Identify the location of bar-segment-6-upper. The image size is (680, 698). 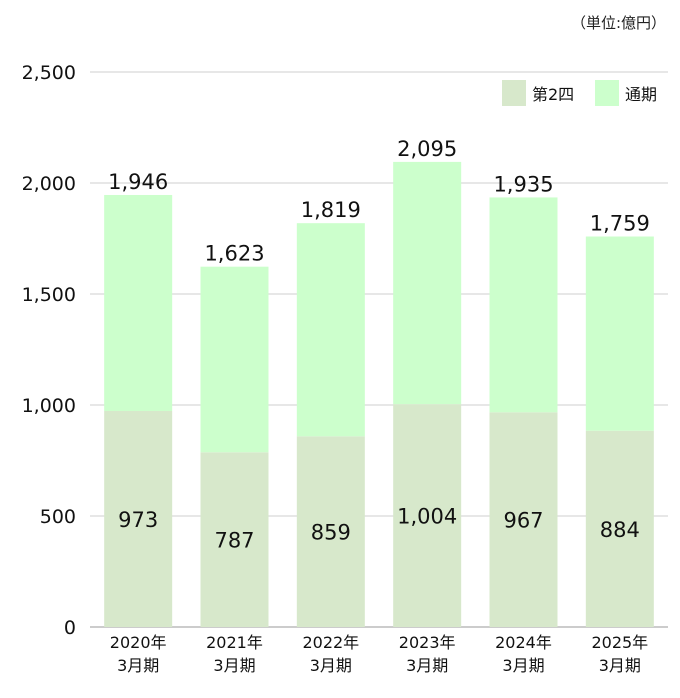
(619, 333).